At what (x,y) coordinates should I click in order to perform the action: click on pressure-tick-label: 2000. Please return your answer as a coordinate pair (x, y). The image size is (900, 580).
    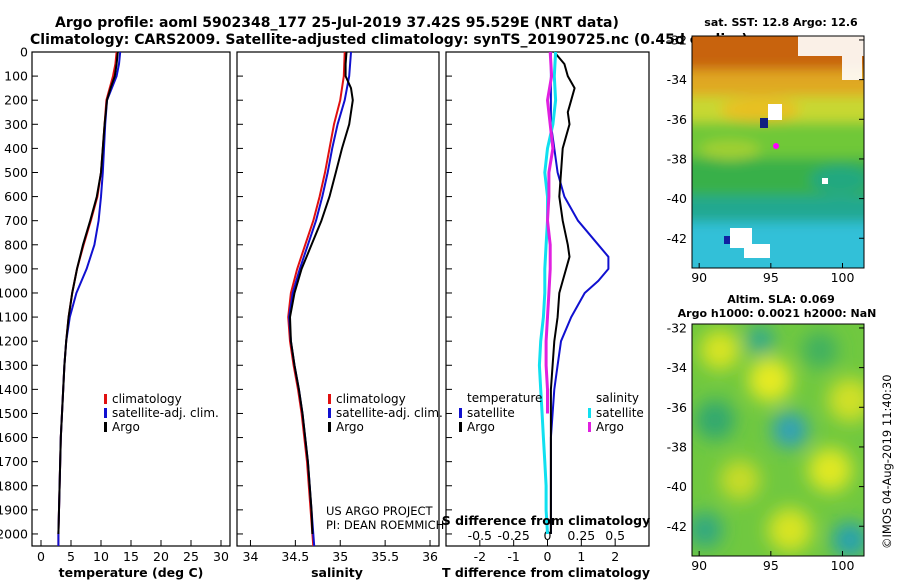
    Looking at the image, I should click on (14, 533).